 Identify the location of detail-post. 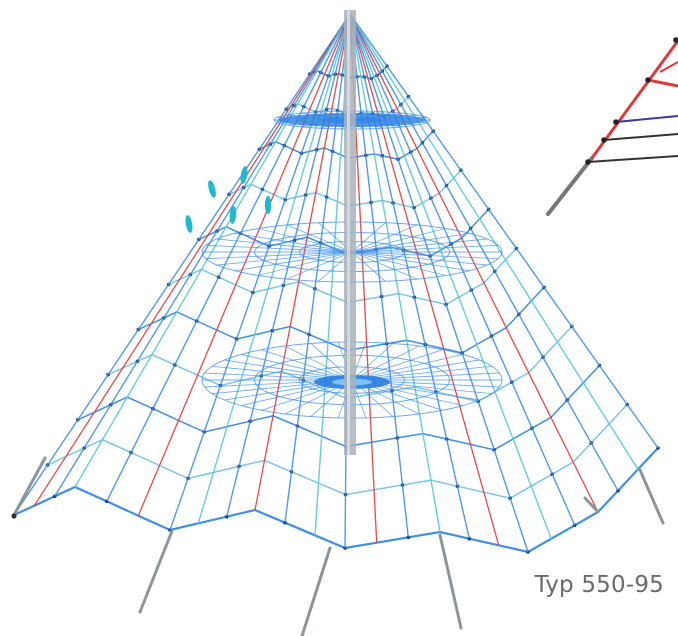
(570, 186).